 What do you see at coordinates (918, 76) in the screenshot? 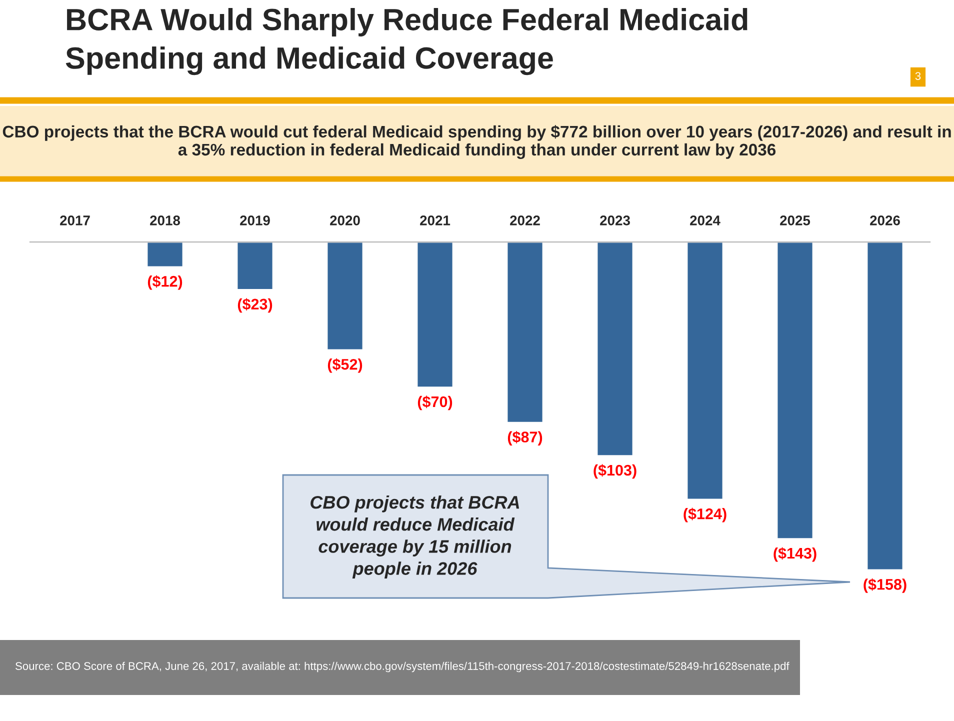
I see `text: 3` at bounding box center [918, 76].